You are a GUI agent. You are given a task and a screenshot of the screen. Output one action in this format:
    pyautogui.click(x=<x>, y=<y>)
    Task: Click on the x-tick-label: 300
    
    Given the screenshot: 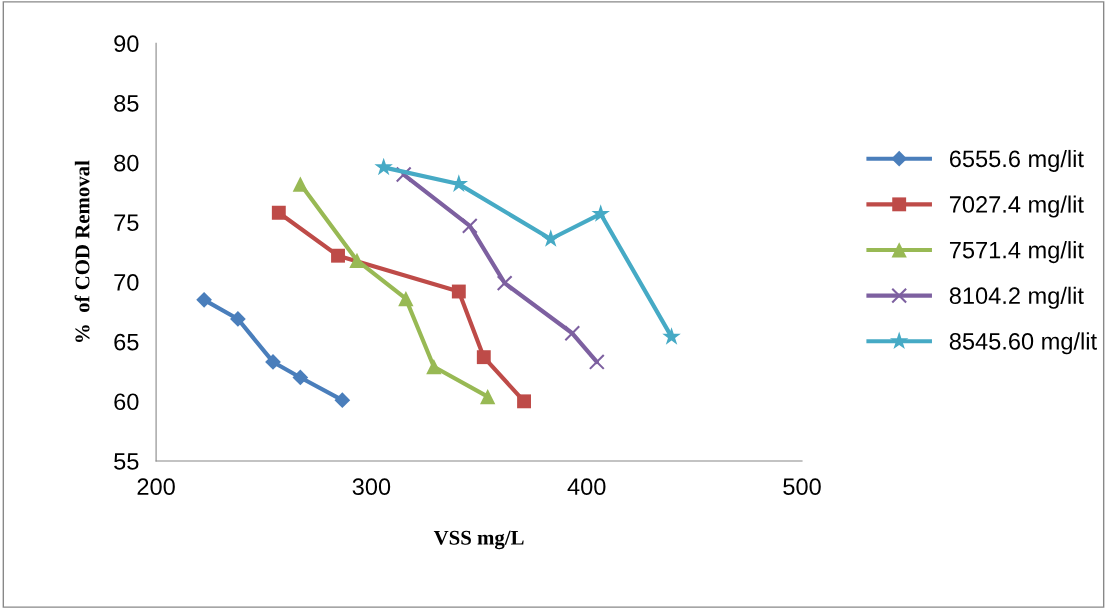 What is the action you would take?
    pyautogui.click(x=371, y=487)
    